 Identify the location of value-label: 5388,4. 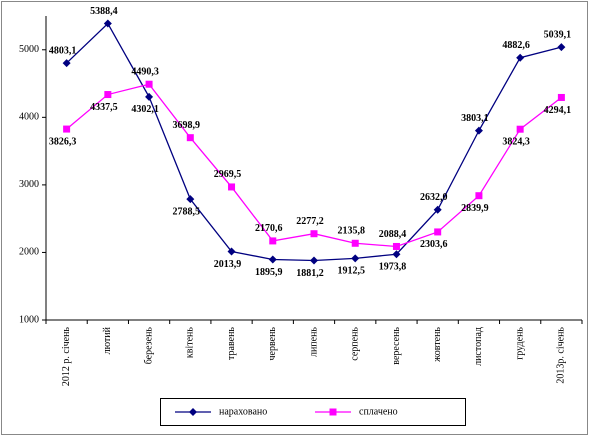
(104, 11).